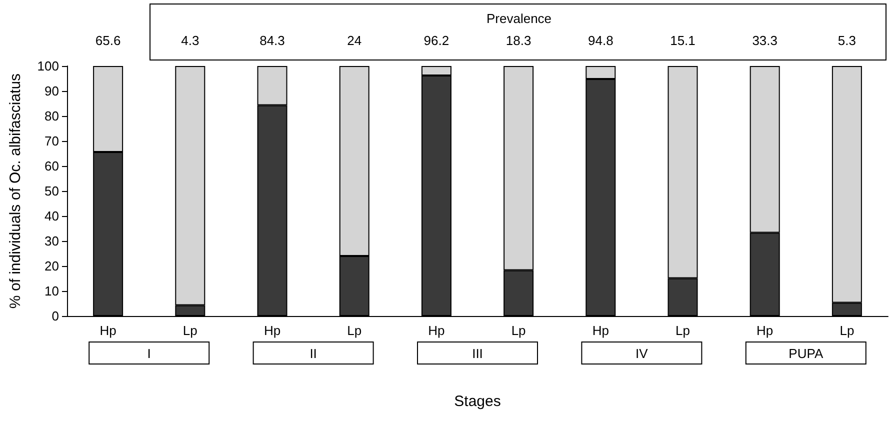 This screenshot has height=436, width=894. What do you see at coordinates (519, 40) in the screenshot?
I see `data-label: 18.3` at bounding box center [519, 40].